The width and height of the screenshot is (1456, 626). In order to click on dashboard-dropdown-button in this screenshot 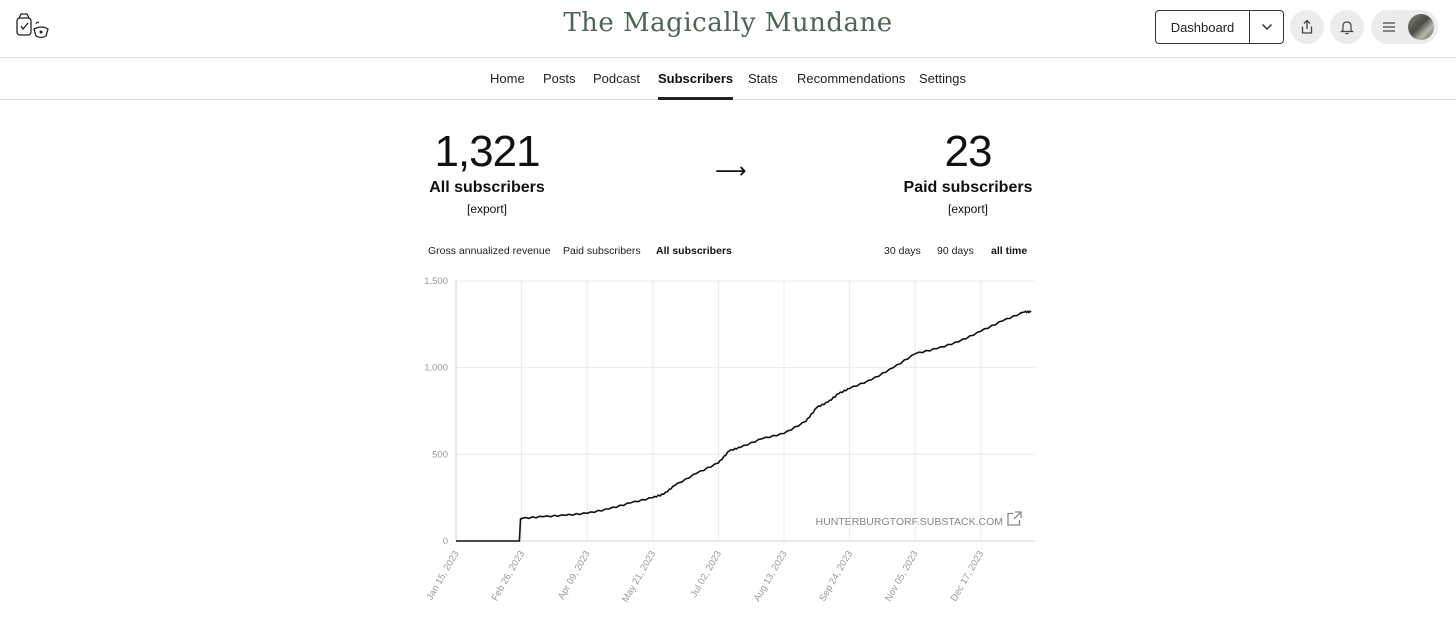, I will do `click(1266, 27)`.